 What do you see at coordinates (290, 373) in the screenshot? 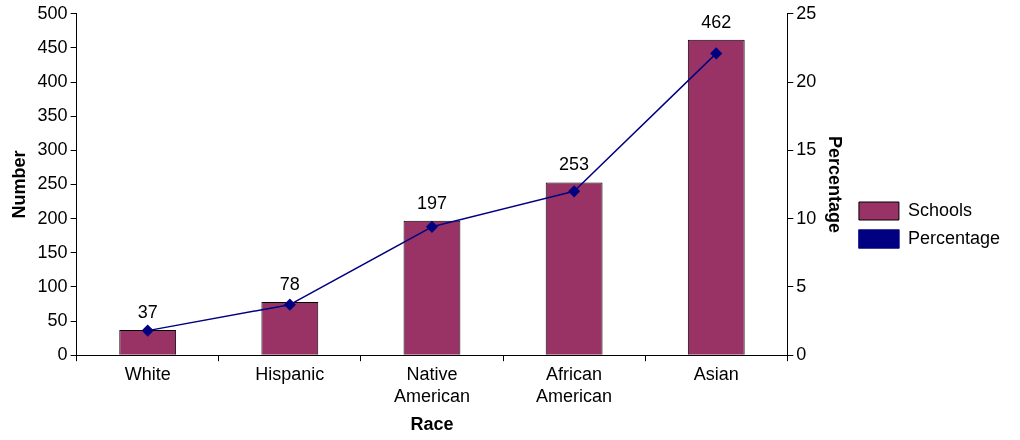
I see `x-tick-label: Hispanic` at bounding box center [290, 373].